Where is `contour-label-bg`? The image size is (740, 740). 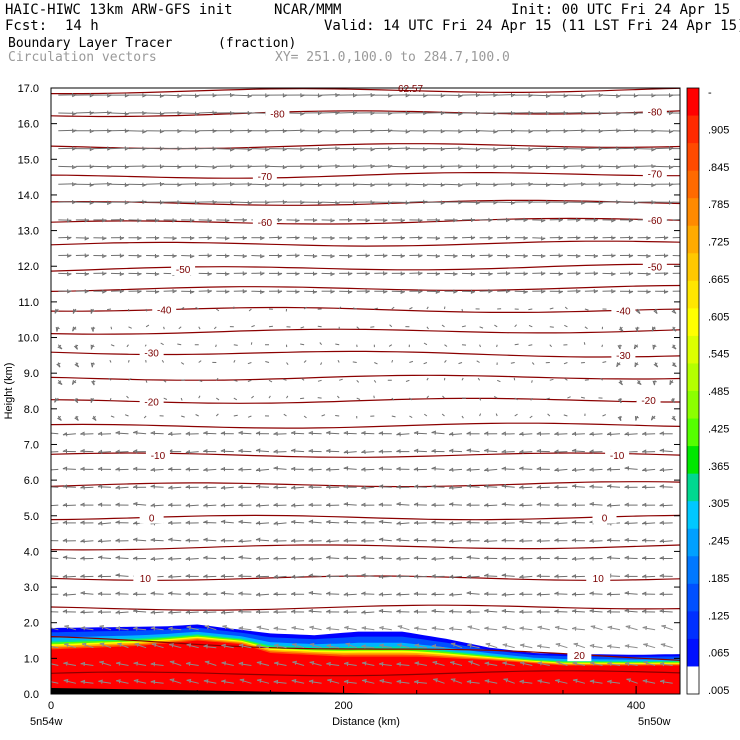
contour-label-bg is located at coordinates (654, 111).